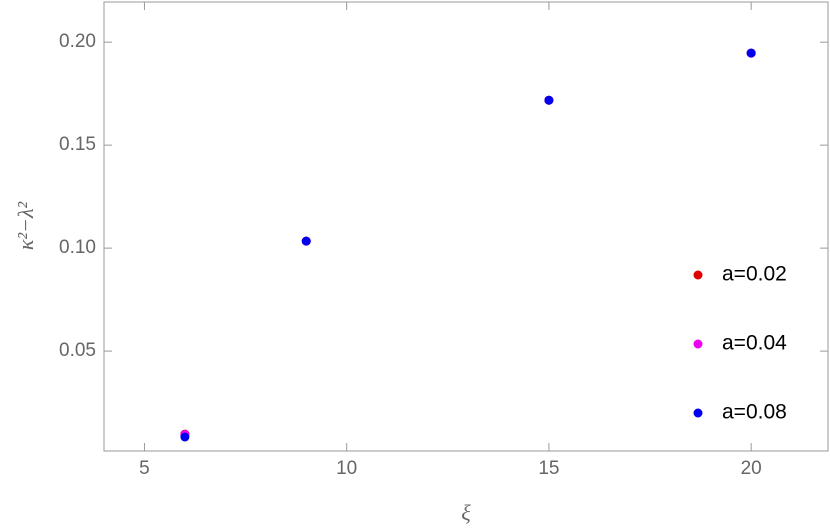  What do you see at coordinates (466, 512) in the screenshot?
I see `x-axis-label: ξ` at bounding box center [466, 512].